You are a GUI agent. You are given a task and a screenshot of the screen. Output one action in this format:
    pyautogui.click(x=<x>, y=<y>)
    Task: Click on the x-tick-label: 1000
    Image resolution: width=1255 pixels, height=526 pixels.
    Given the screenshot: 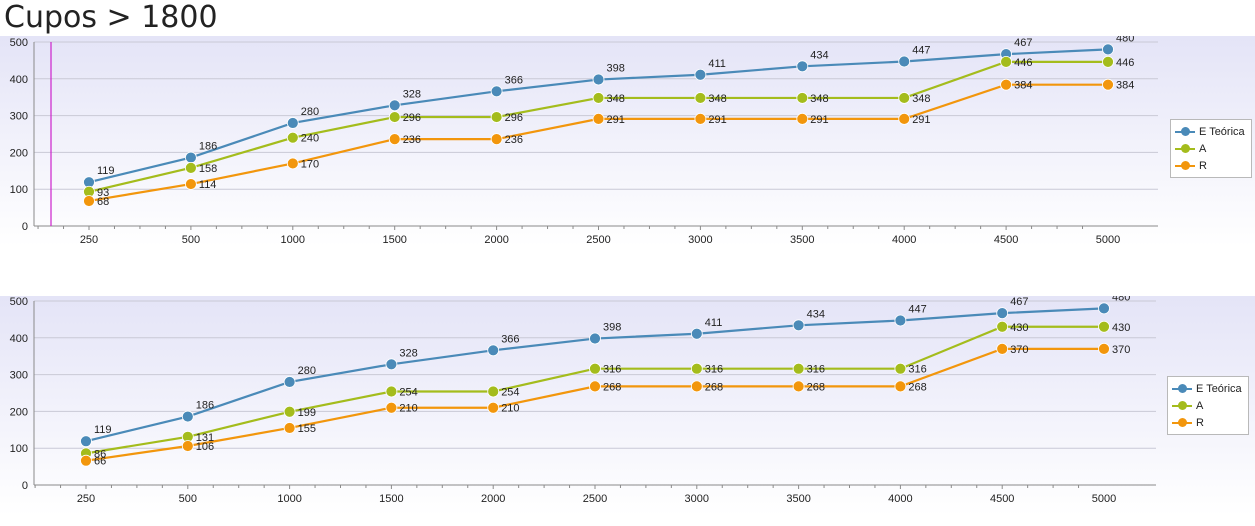 What is the action you would take?
    pyautogui.click(x=293, y=240)
    